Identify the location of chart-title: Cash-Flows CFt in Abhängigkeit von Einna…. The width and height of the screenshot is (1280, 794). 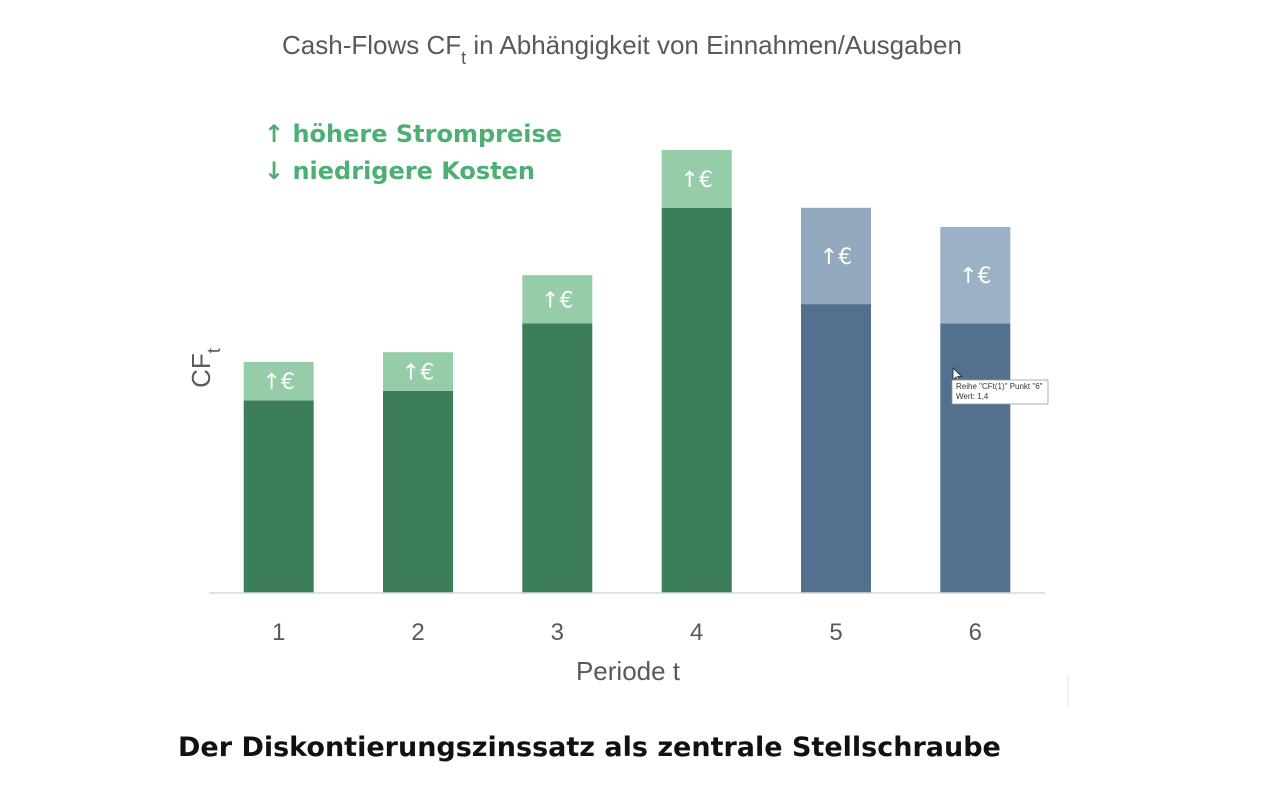
(622, 49).